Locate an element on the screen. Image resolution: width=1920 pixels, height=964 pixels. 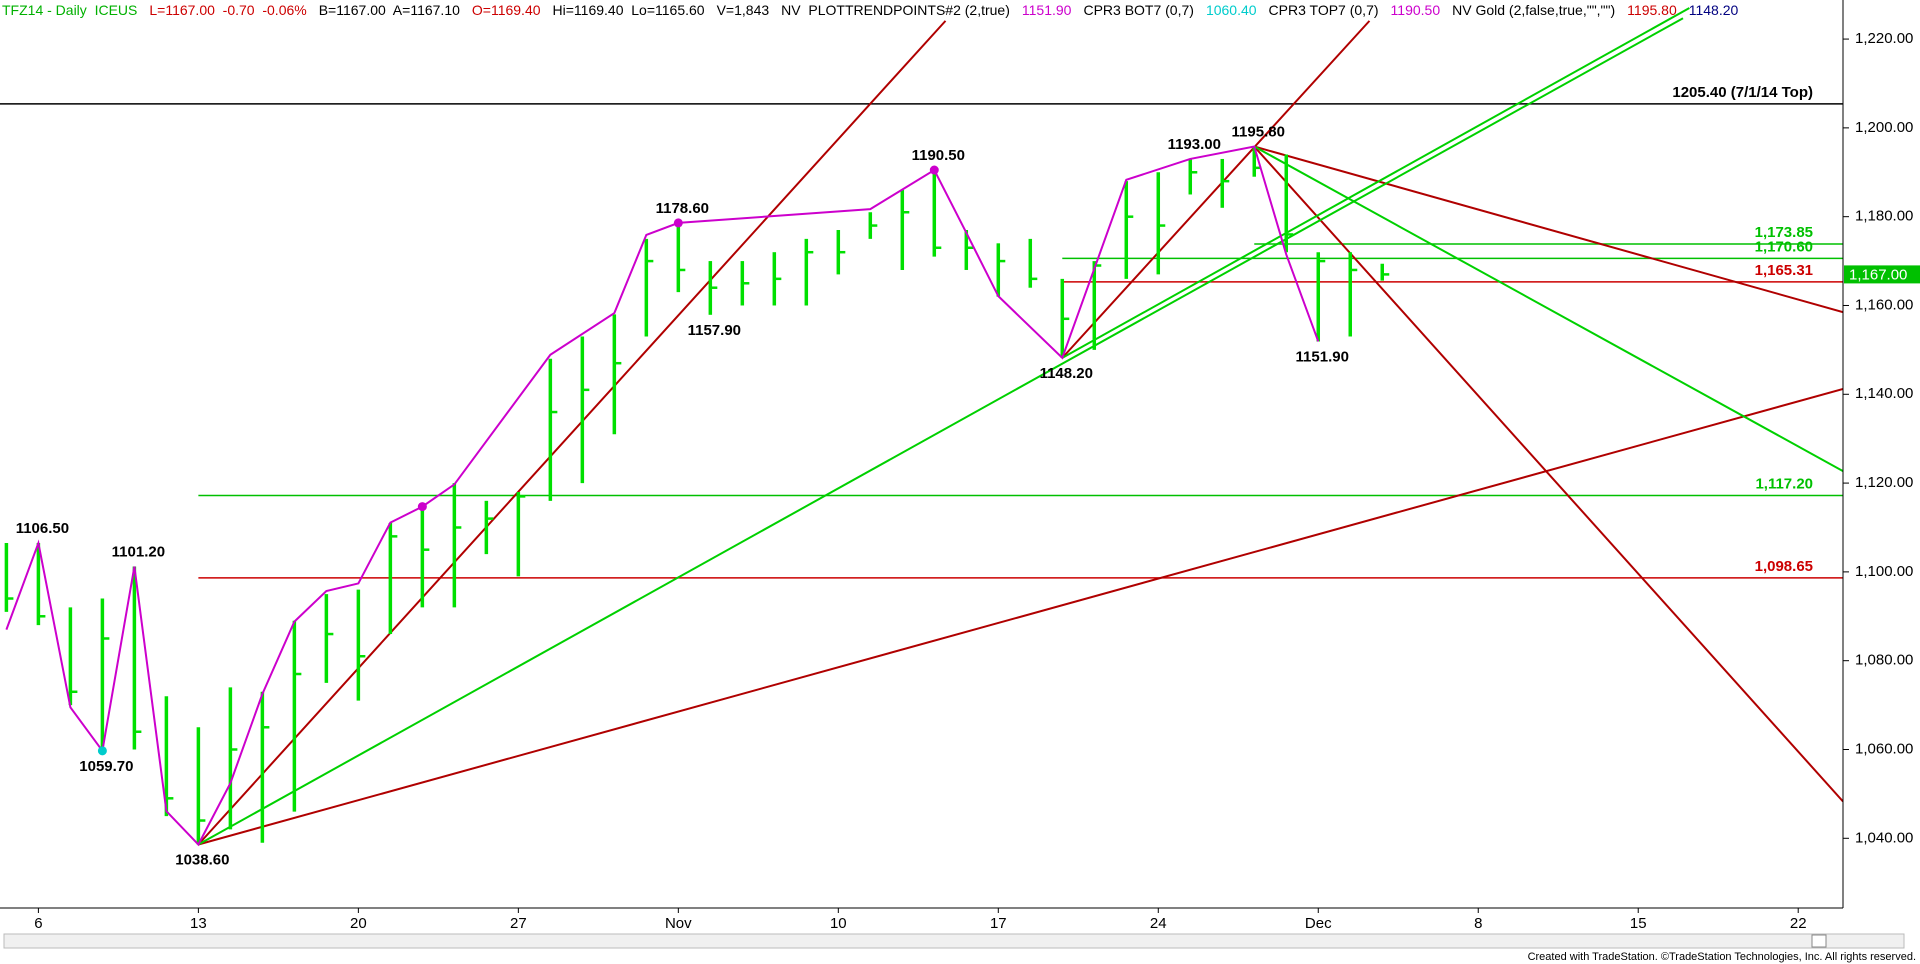
header-item: Hi=1169.40 Lo=1165.60 is located at coordinates (628, 10).